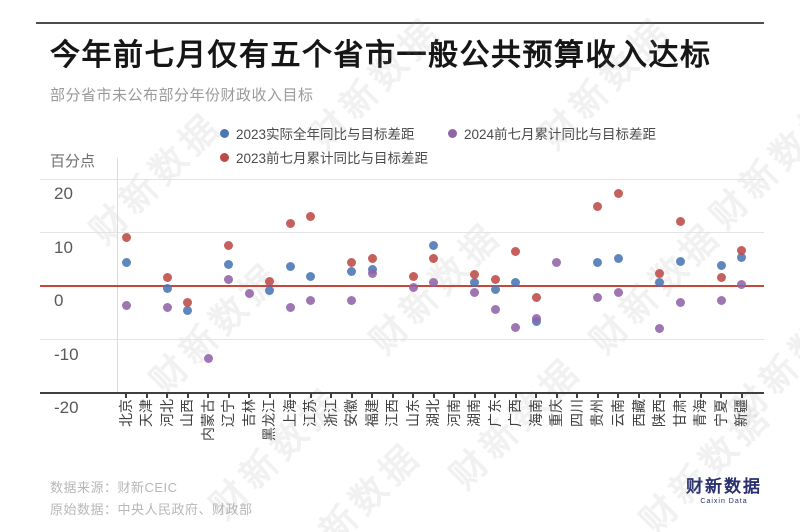 The image size is (800, 532). I want to click on source-note-2: 原始数据：中央人民政府、财政部, so click(151, 509).